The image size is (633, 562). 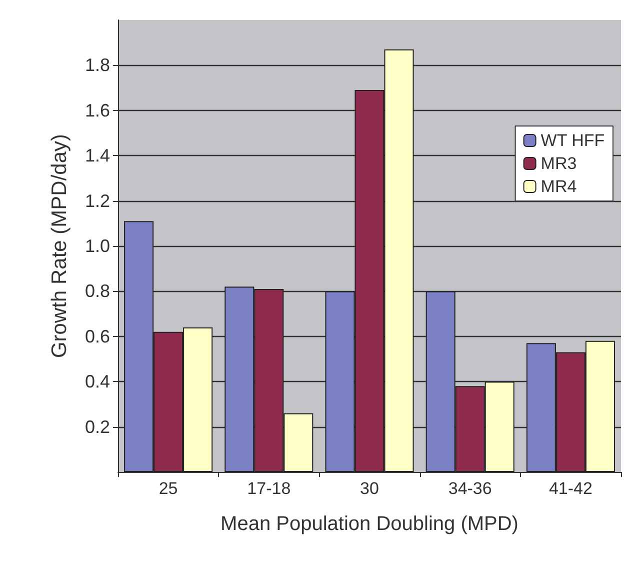 What do you see at coordinates (369, 488) in the screenshot?
I see `x-tick-label: 30` at bounding box center [369, 488].